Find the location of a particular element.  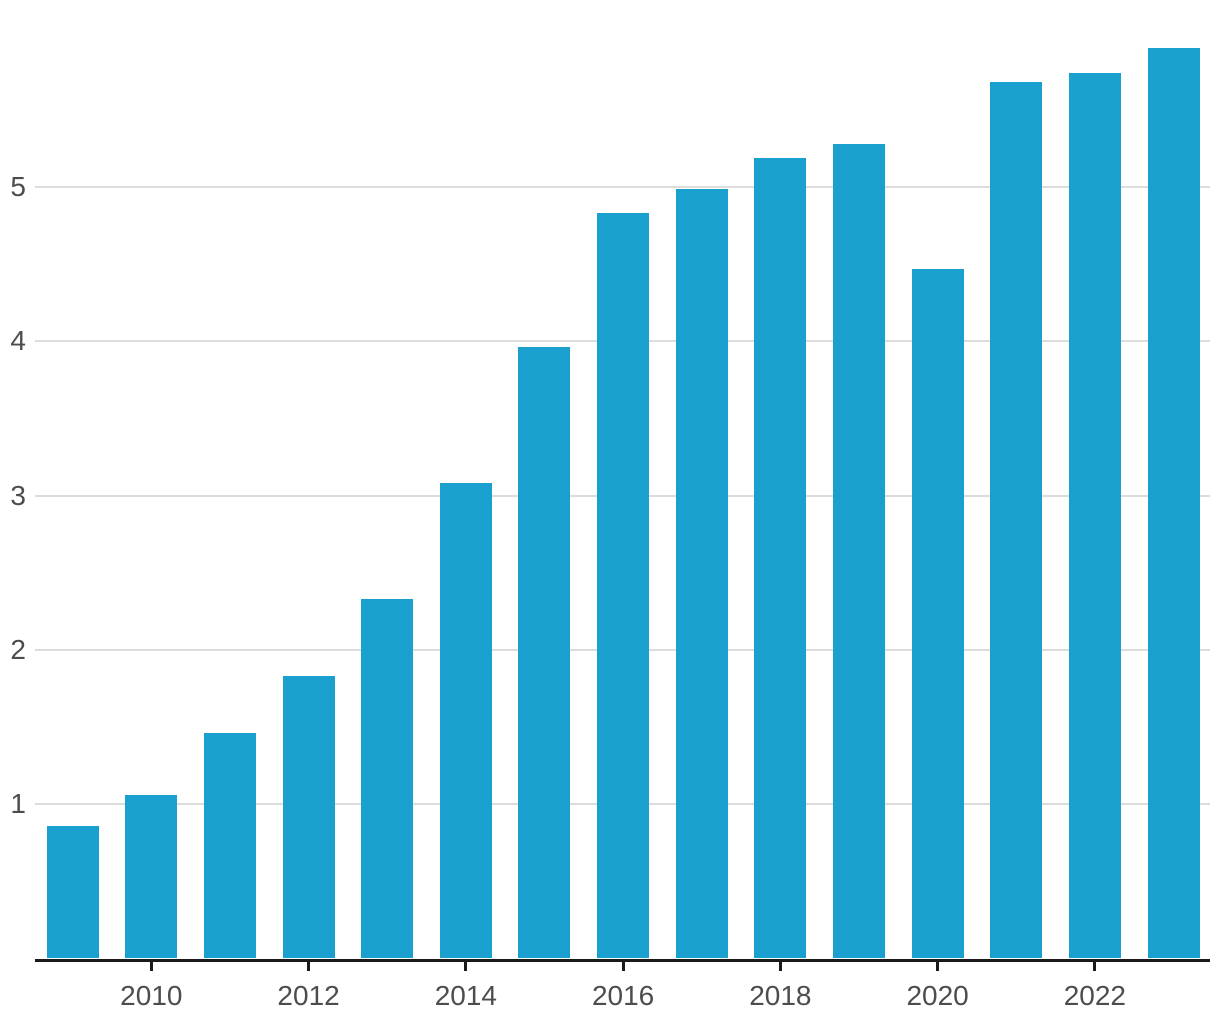

bar-2010 is located at coordinates (151, 876).